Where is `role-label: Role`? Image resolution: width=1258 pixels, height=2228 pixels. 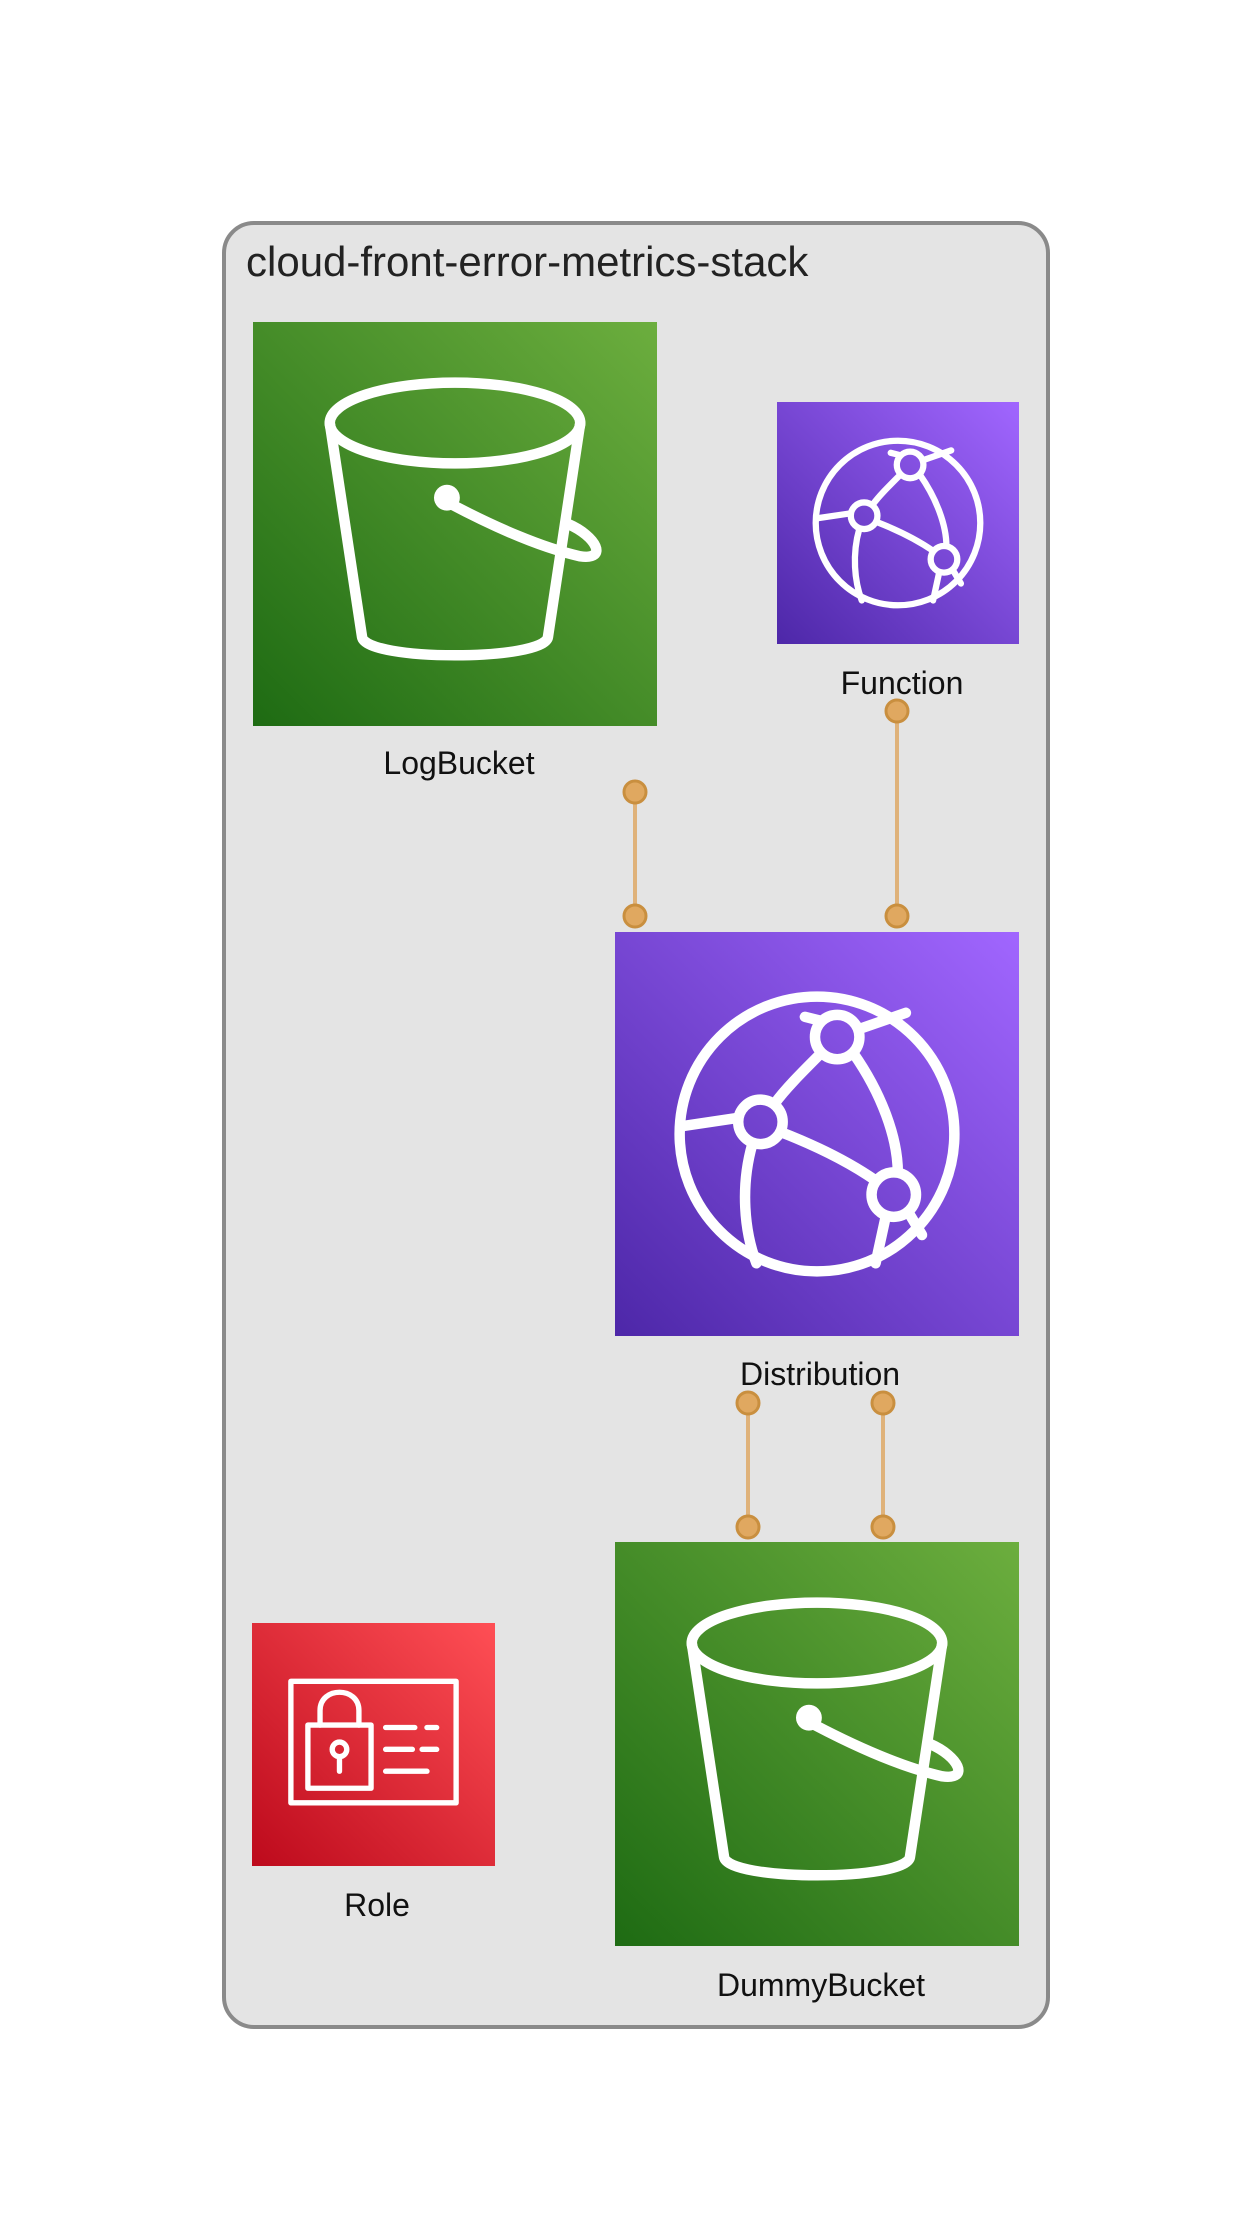 role-label: Role is located at coordinates (377, 1905).